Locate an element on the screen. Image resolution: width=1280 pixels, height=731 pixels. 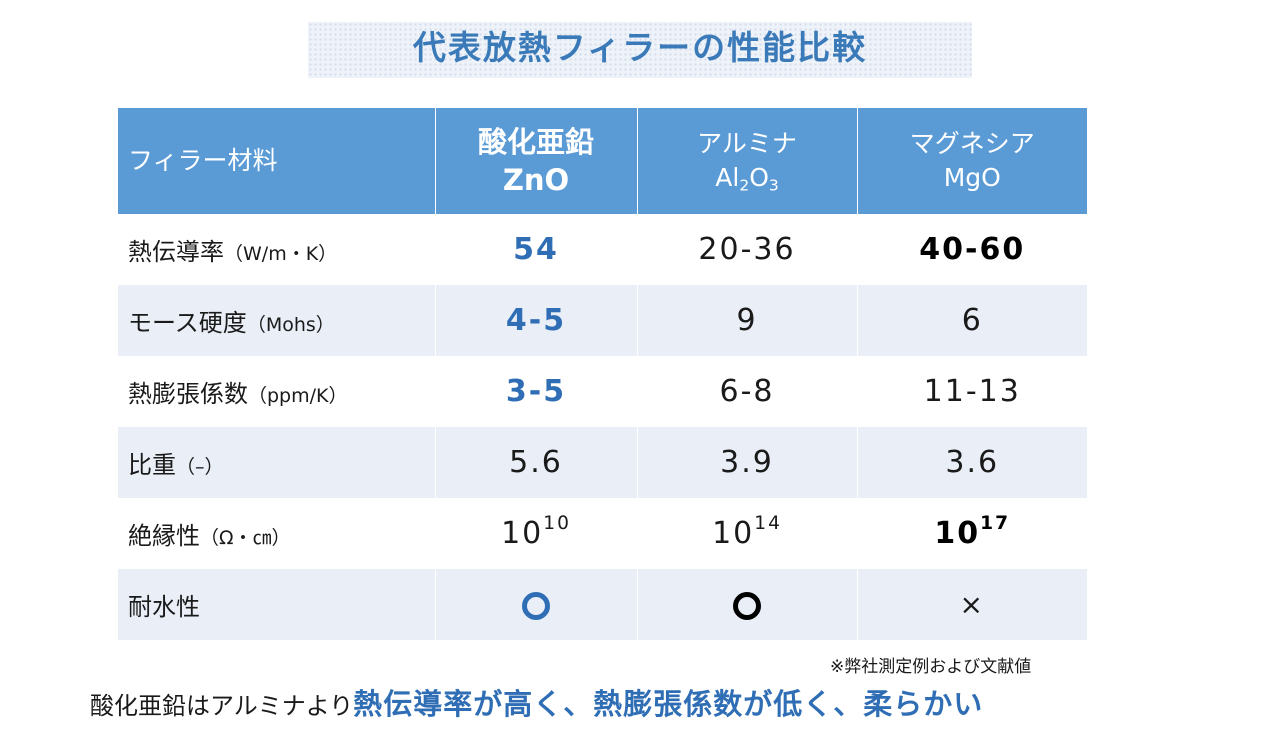
page-title: 代表放熱フィラーの性能比較 is located at coordinates (640, 47).